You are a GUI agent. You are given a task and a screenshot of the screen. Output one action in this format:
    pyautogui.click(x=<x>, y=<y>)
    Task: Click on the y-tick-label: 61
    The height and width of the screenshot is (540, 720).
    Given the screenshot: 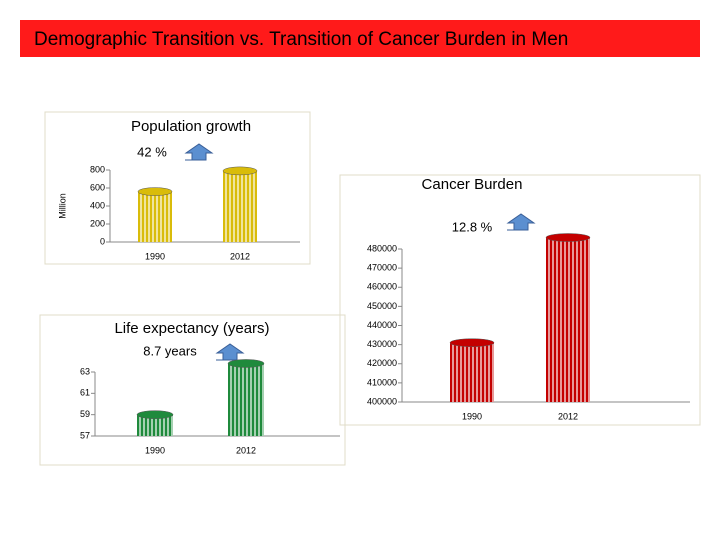 What is the action you would take?
    pyautogui.click(x=85, y=393)
    